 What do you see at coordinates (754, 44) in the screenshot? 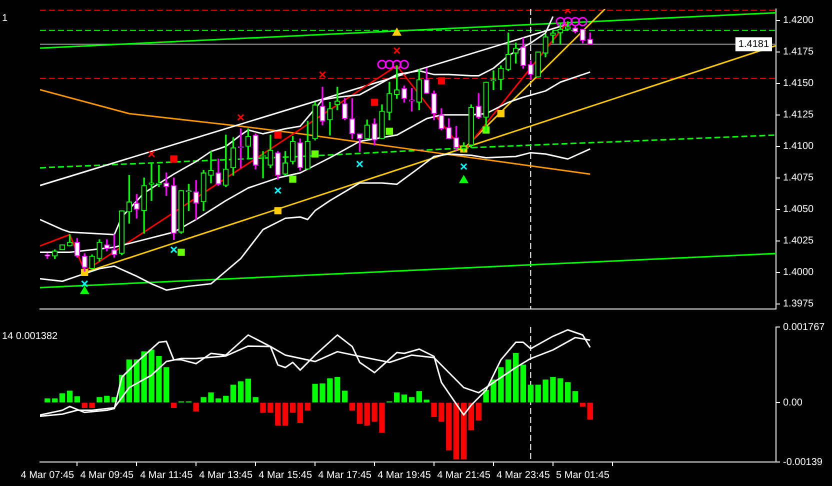
I see `ref-line-label: 1.4181` at bounding box center [754, 44].